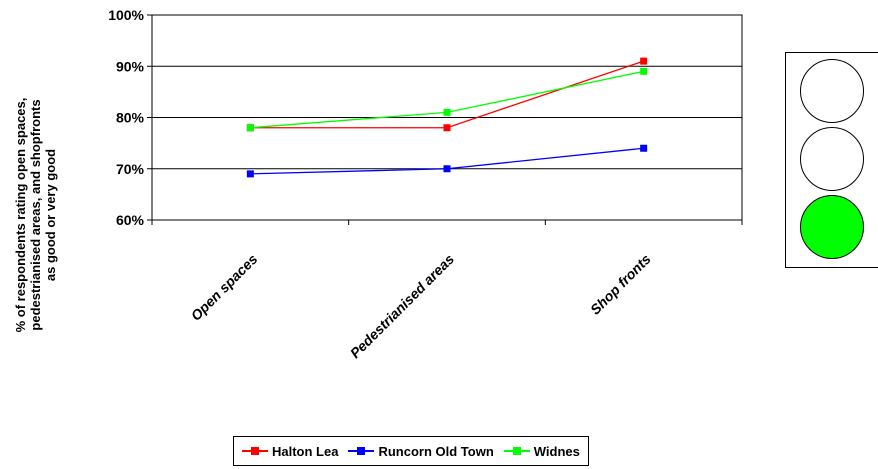  Describe the element at coordinates (556, 451) in the screenshot. I see `legend-label: Widnes` at that location.